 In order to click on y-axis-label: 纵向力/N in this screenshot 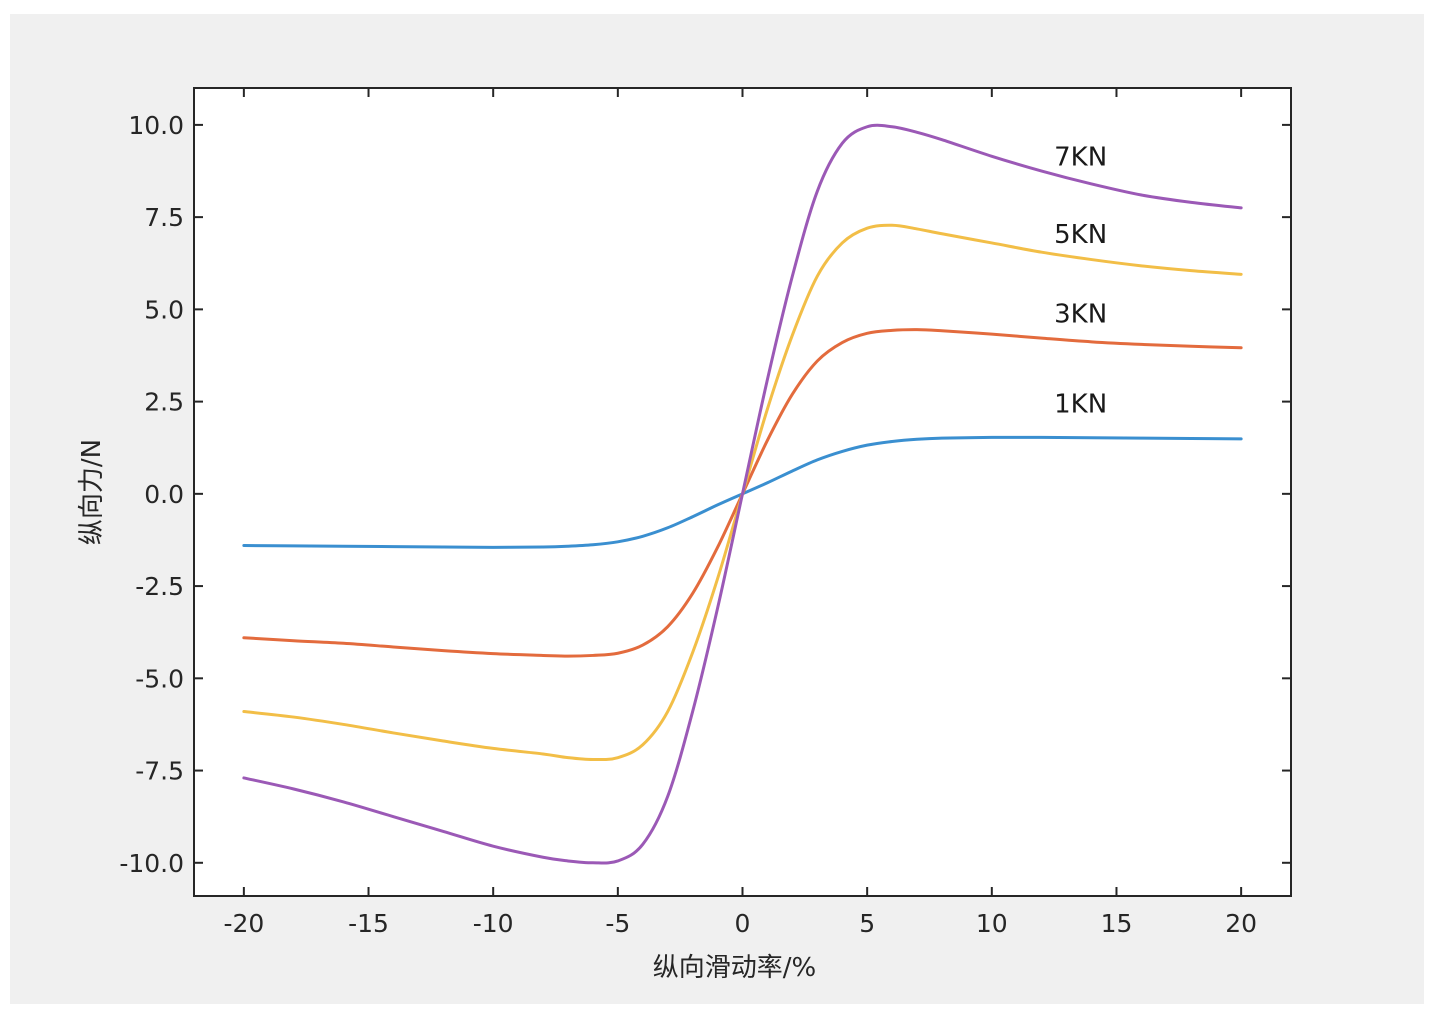, I will do `click(92, 492)`.